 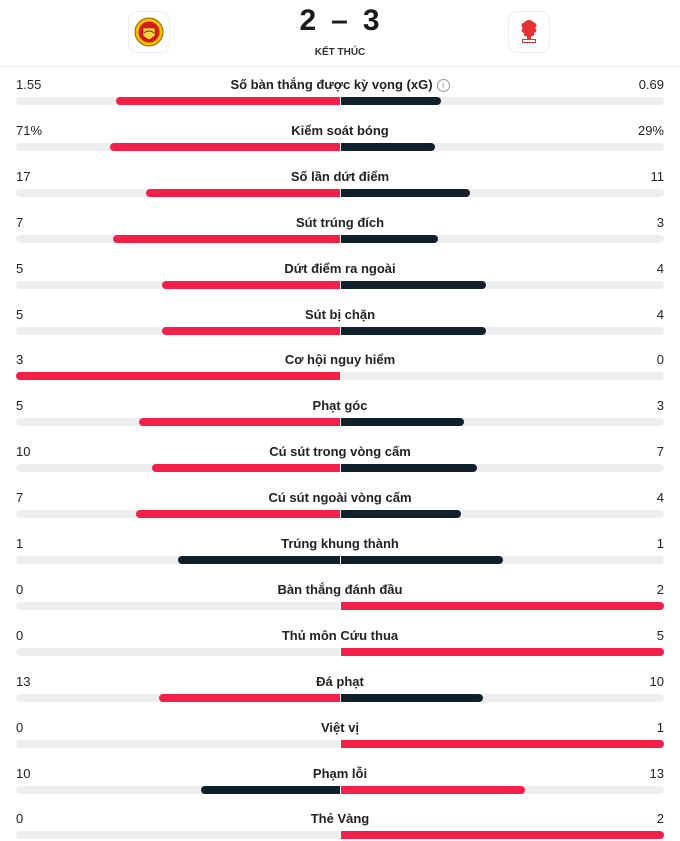 What do you see at coordinates (660, 635) in the screenshot?
I see `away-stat-value: 5` at bounding box center [660, 635].